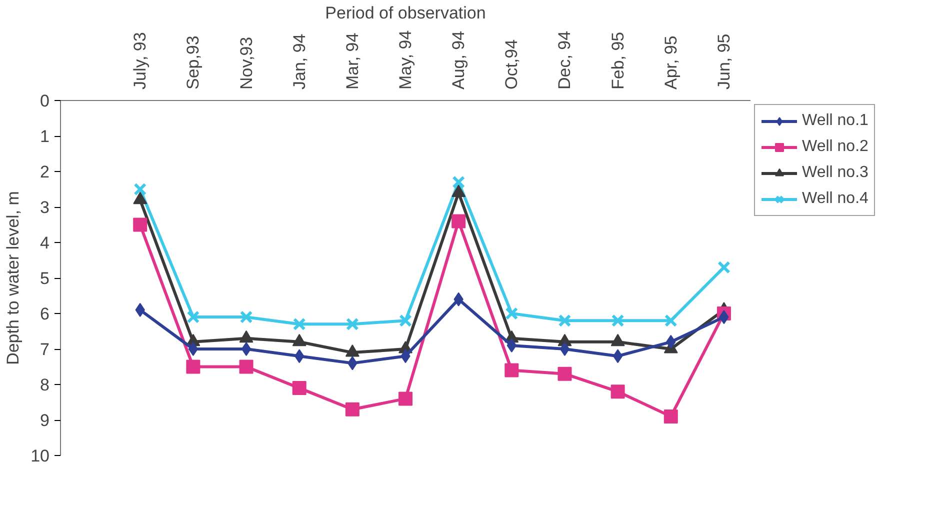 The width and height of the screenshot is (933, 506). Describe the element at coordinates (405, 60) in the screenshot. I see `x-tick-label: May, 94` at that location.